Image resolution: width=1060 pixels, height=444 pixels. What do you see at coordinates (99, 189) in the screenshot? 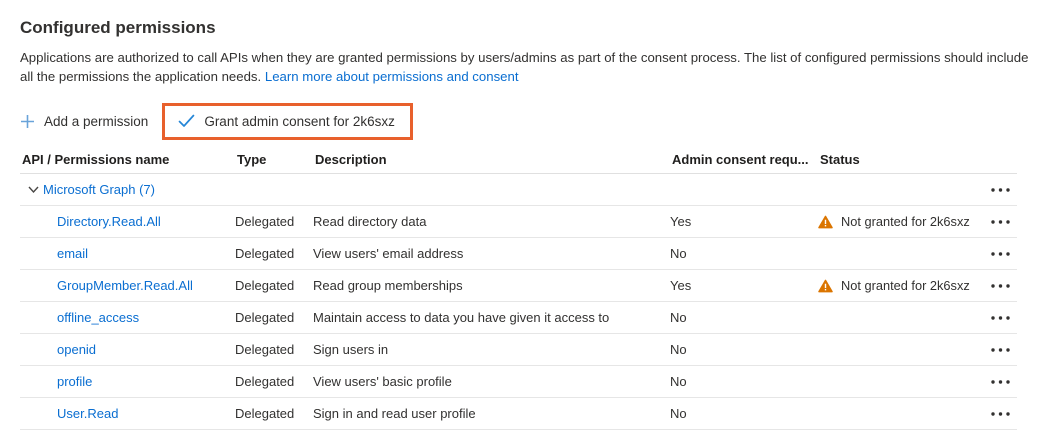
I see `api-group-link: Microsoft Graph (7)` at bounding box center [99, 189].